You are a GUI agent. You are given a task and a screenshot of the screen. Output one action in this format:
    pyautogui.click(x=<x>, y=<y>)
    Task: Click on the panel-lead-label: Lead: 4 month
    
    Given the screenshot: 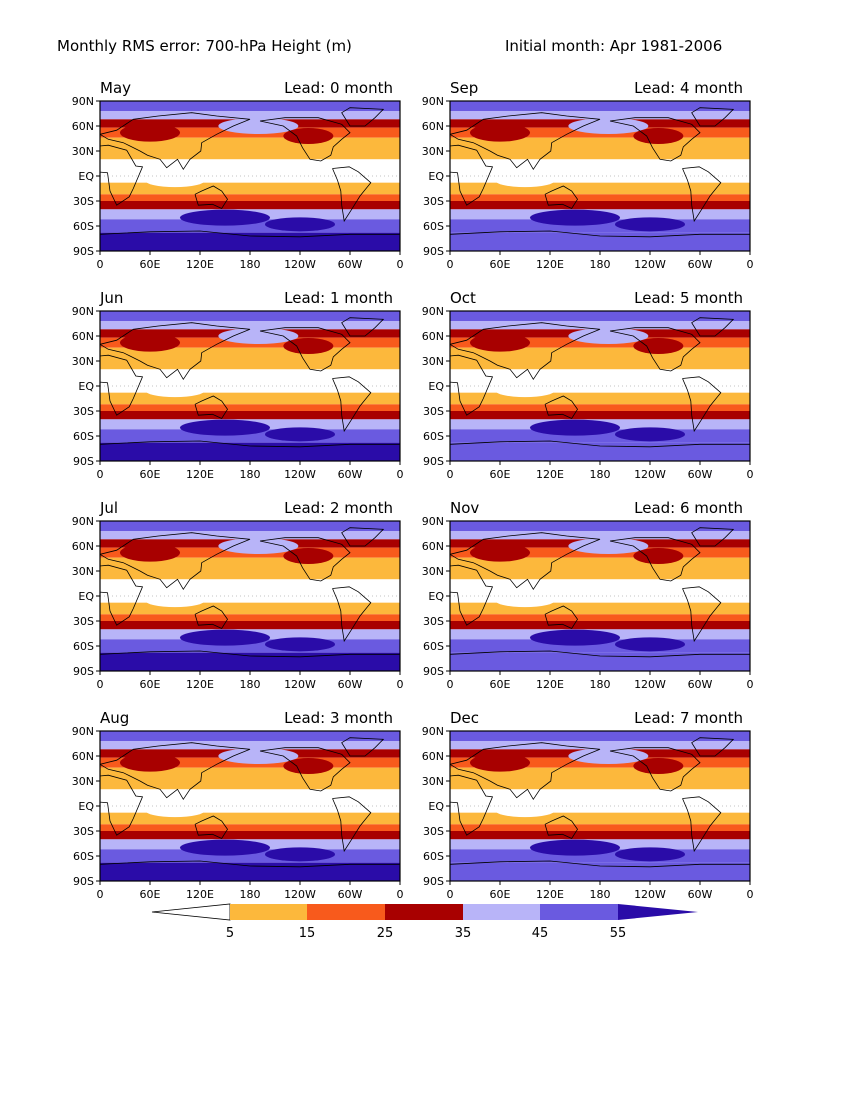 What is the action you would take?
    pyautogui.click(x=688, y=88)
    